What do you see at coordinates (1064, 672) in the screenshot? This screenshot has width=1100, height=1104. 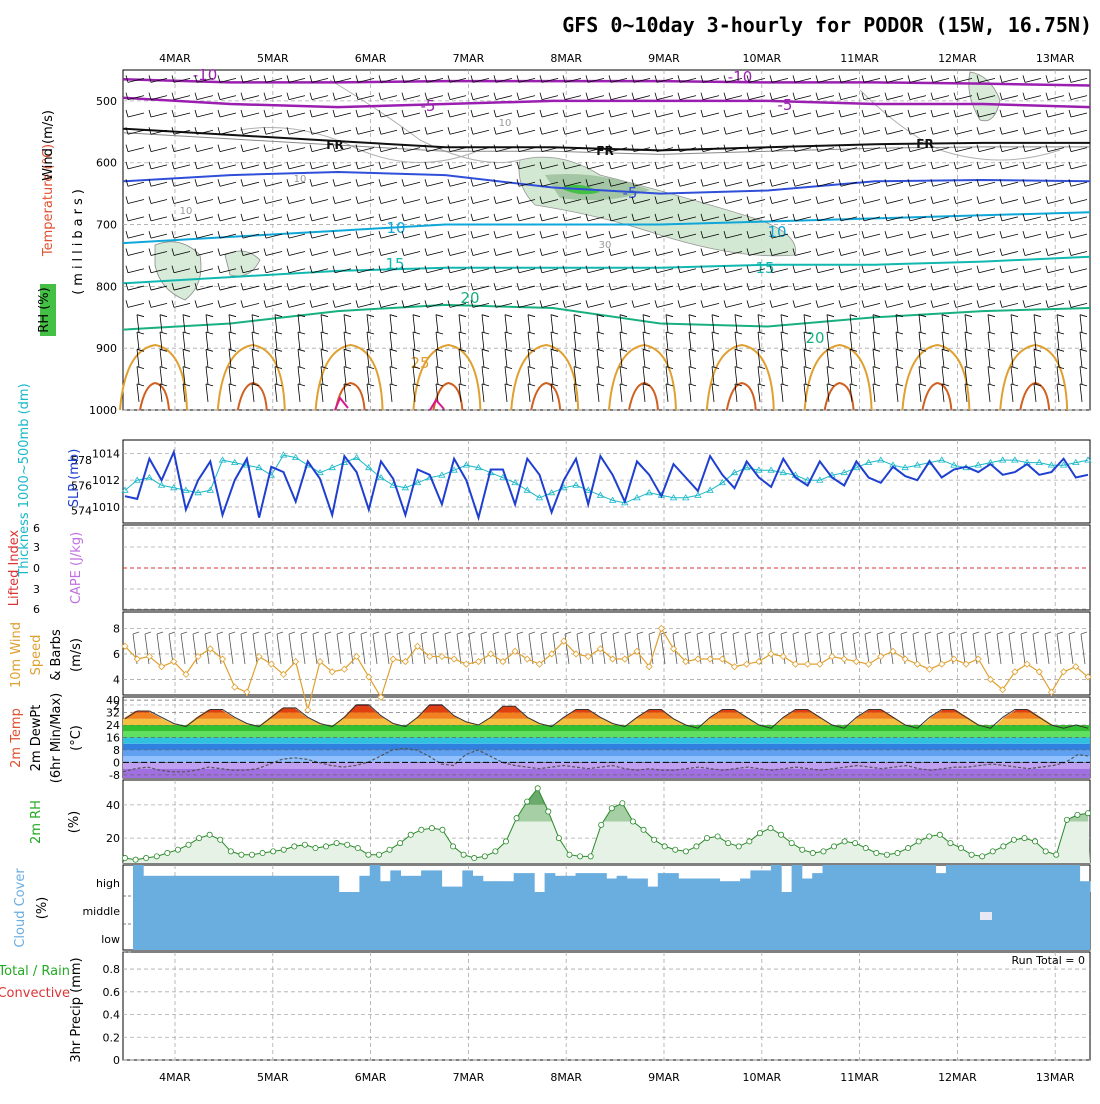 I see `wind10m-speed-point` at bounding box center [1064, 672].